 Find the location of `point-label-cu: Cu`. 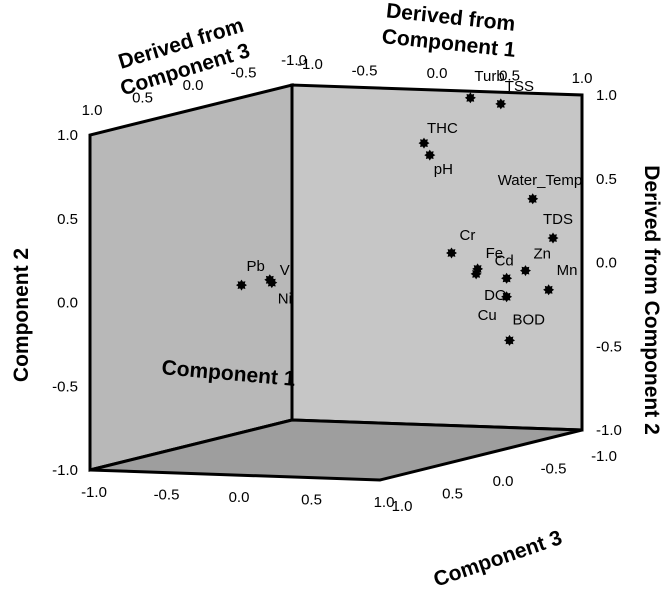

point-label-cu: Cu is located at coordinates (487, 315).